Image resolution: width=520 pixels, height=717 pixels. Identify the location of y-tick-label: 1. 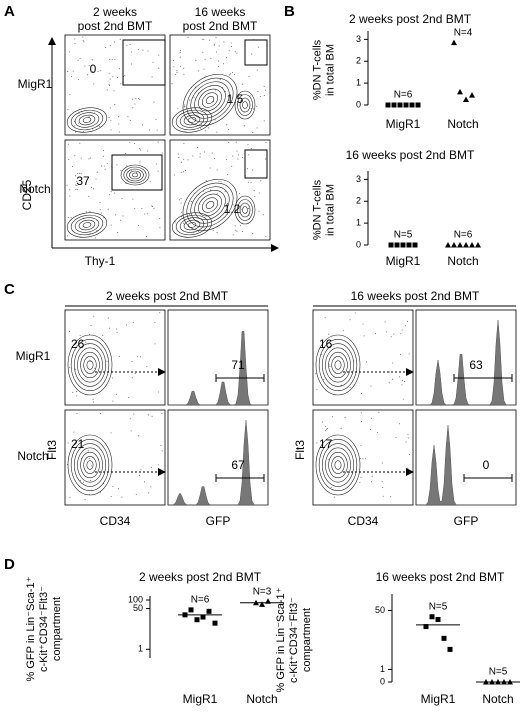
(358, 83).